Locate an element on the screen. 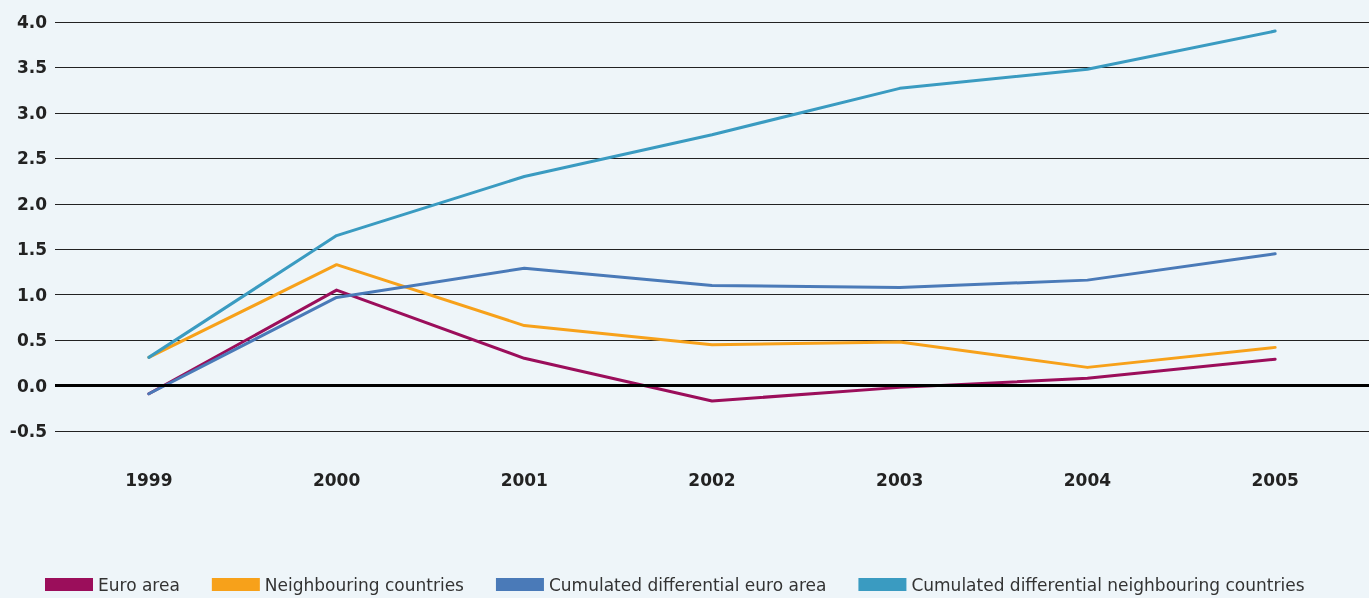  y-tick-label: 2.0 is located at coordinates (32, 203).